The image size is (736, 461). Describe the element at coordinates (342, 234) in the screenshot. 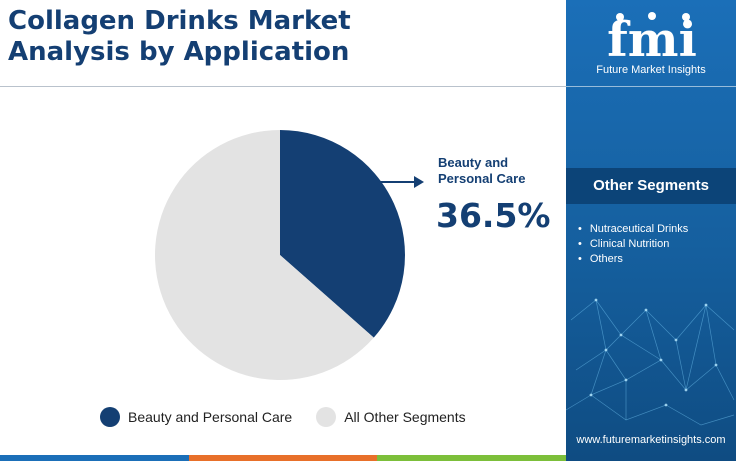

I see `pie-slice-beauty-and-personal-care` at that location.